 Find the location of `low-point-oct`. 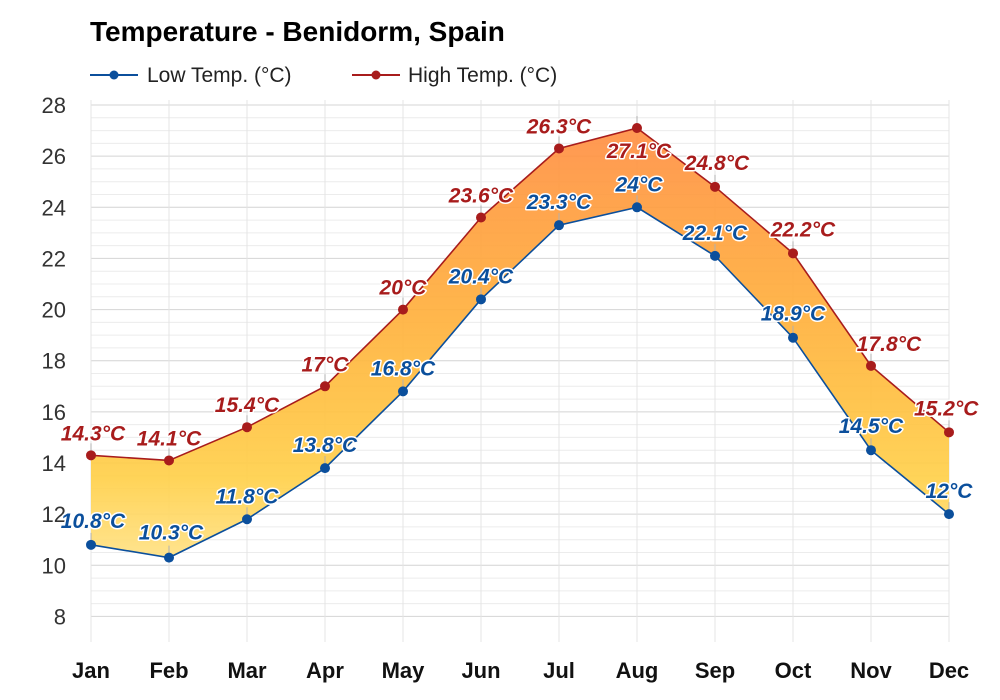

low-point-oct is located at coordinates (793, 337).